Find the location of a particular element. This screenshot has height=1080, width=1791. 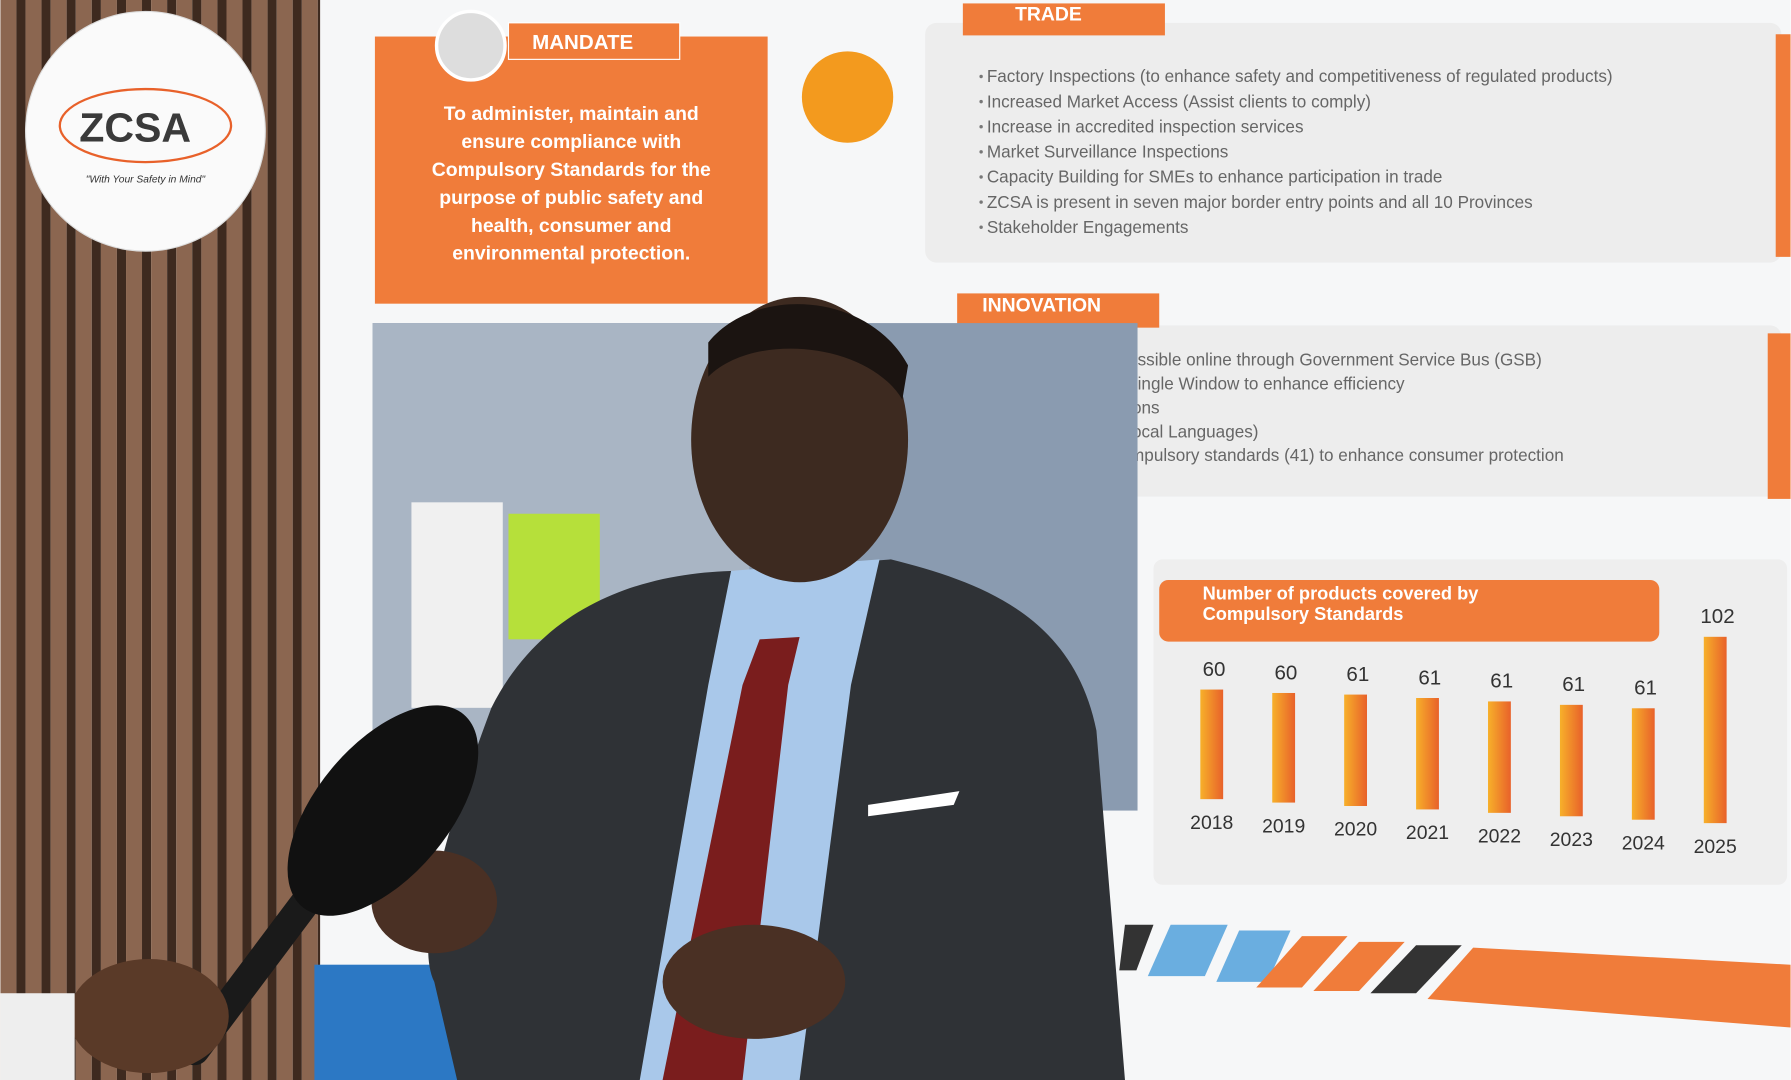

year-label: 2018 is located at coordinates (1211, 823).